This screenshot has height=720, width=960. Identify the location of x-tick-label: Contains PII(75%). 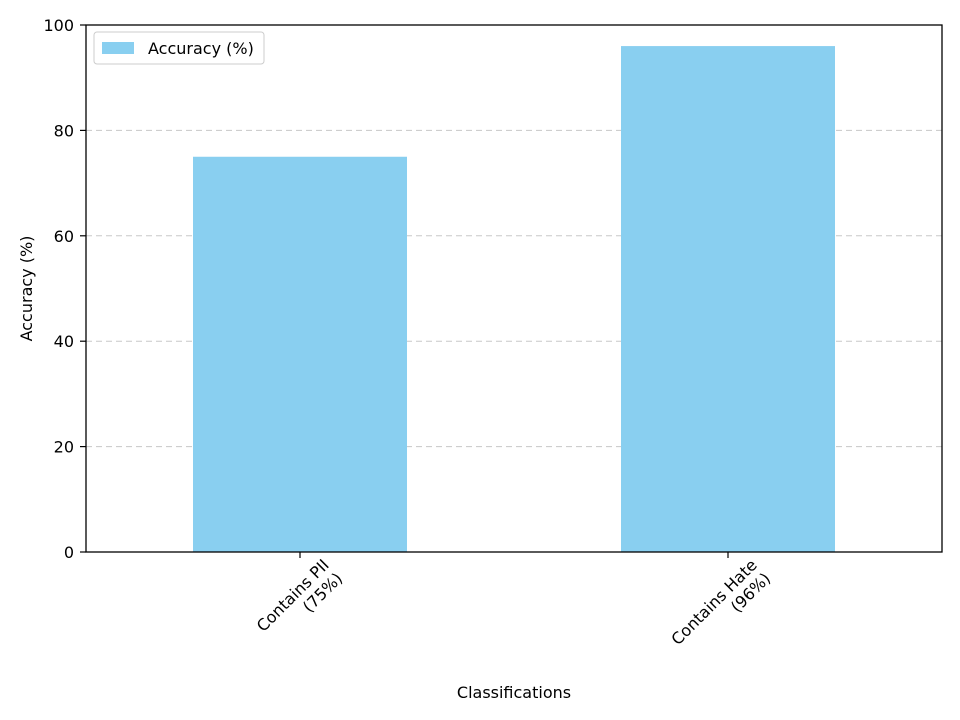
(300, 602).